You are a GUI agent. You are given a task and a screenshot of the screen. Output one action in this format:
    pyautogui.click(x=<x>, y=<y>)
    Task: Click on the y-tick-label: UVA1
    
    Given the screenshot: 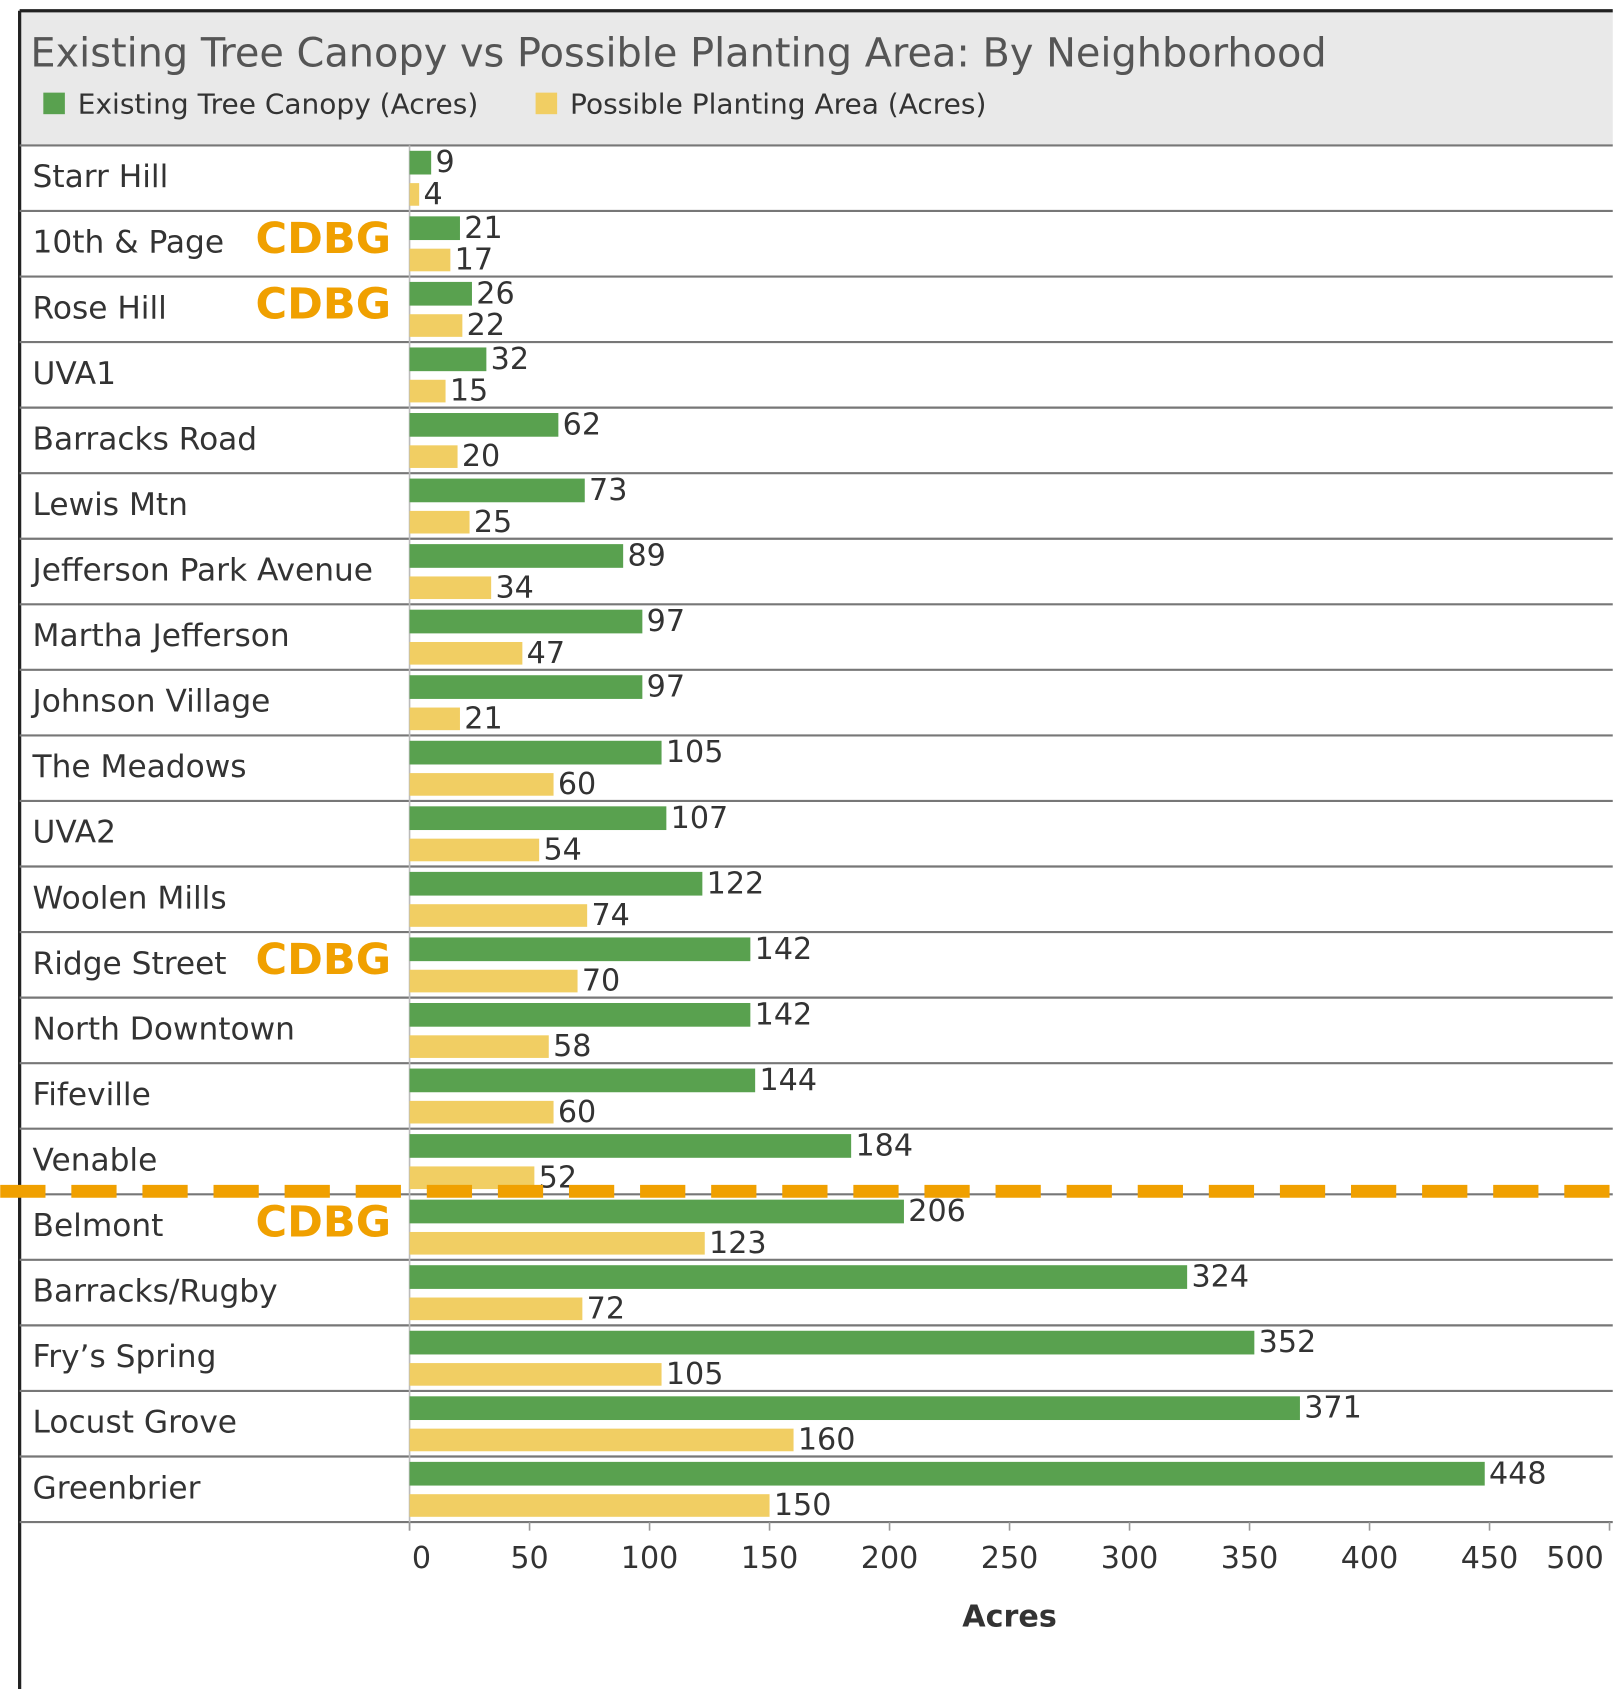 What is the action you would take?
    pyautogui.click(x=74, y=374)
    